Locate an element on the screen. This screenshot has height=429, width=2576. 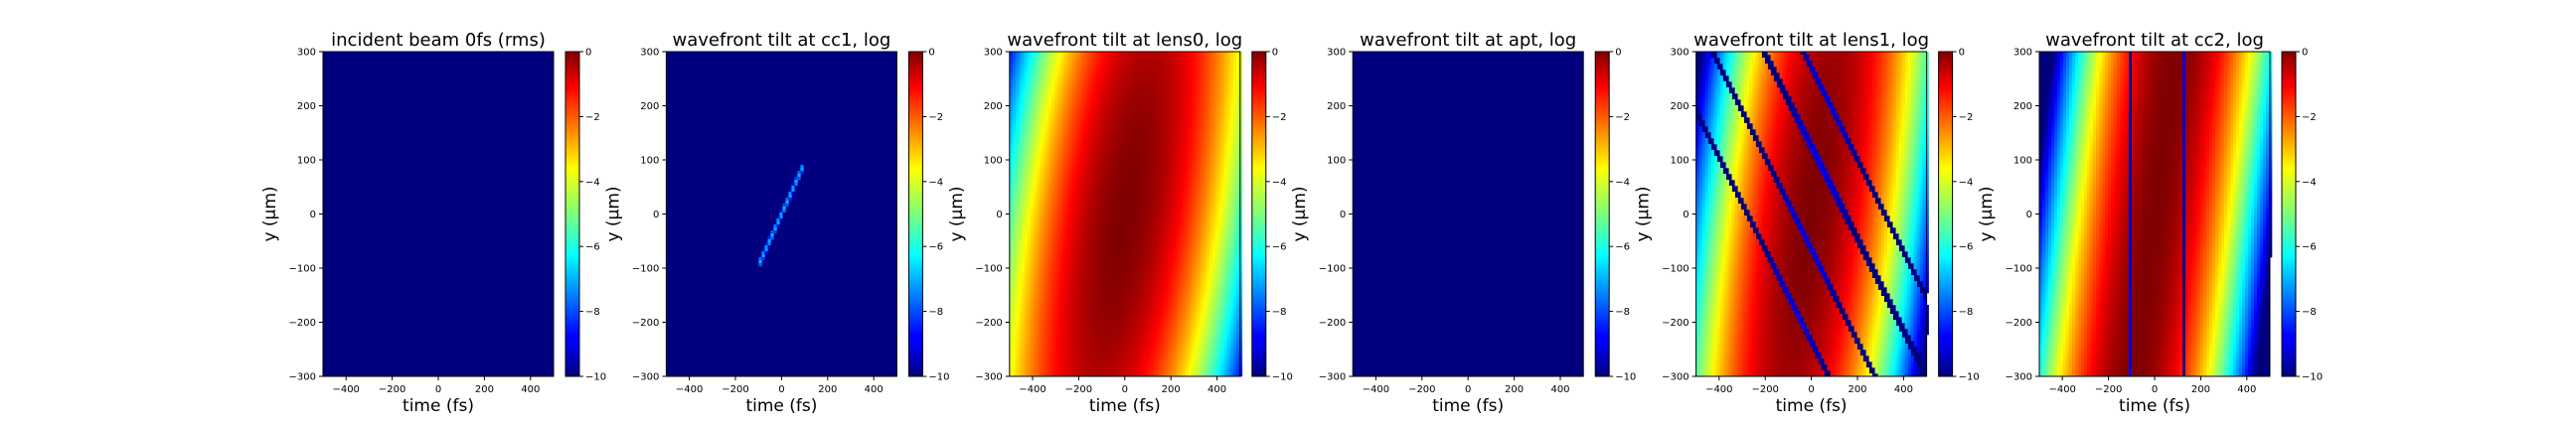
heatmap-background is located at coordinates (1468, 214).